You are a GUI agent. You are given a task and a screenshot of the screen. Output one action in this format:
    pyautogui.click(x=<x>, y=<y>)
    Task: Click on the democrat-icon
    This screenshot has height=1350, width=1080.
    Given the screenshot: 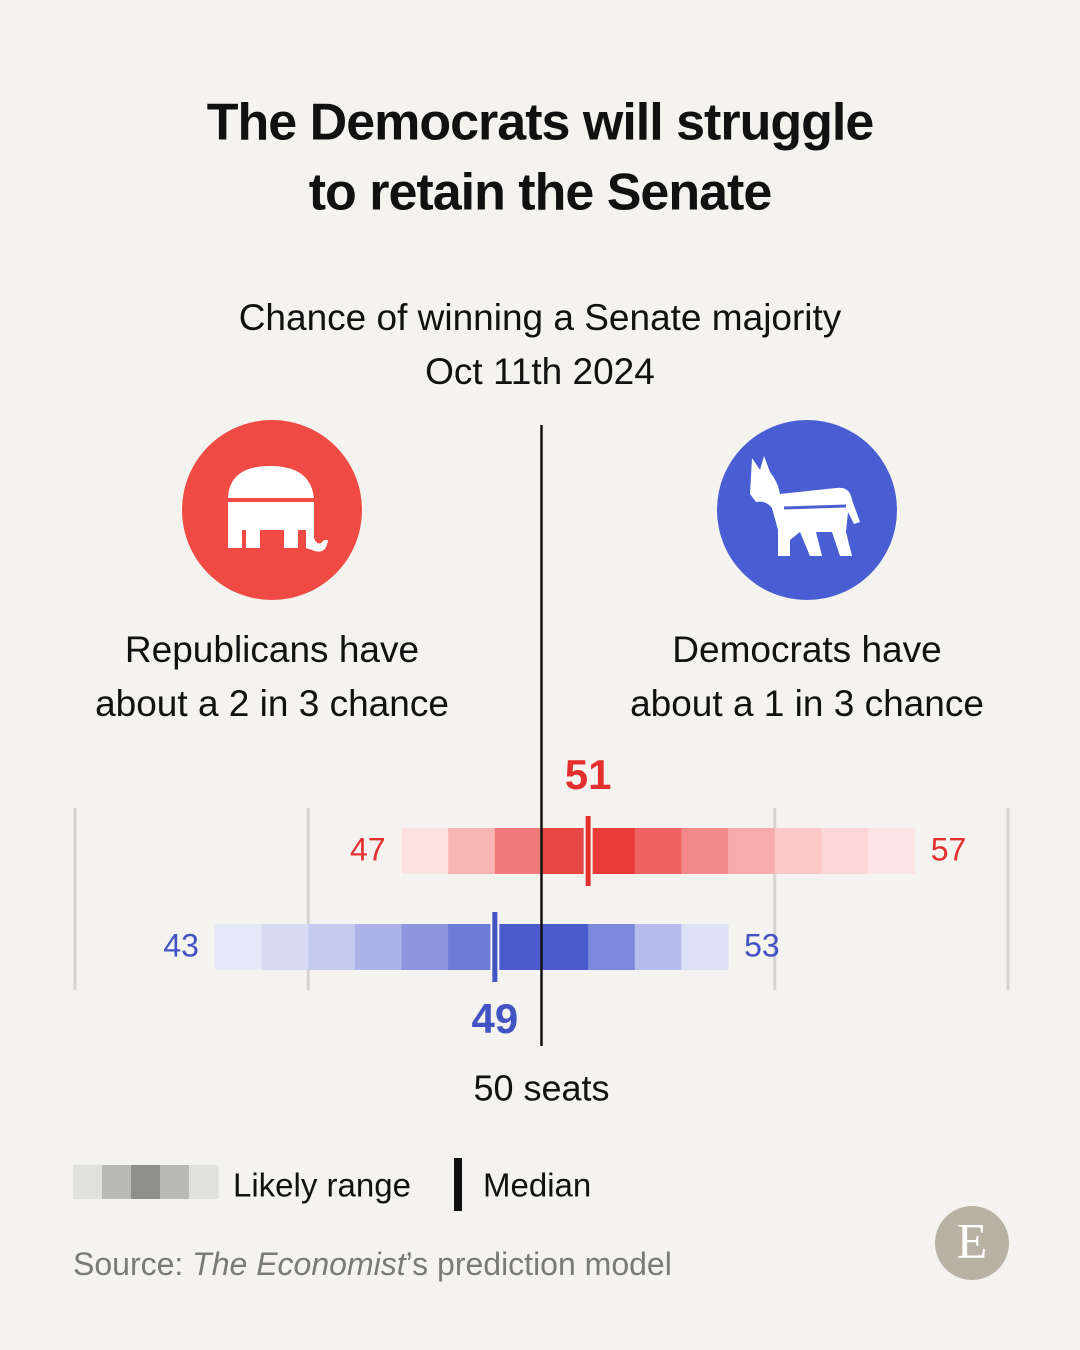 What is the action you would take?
    pyautogui.click(x=807, y=510)
    